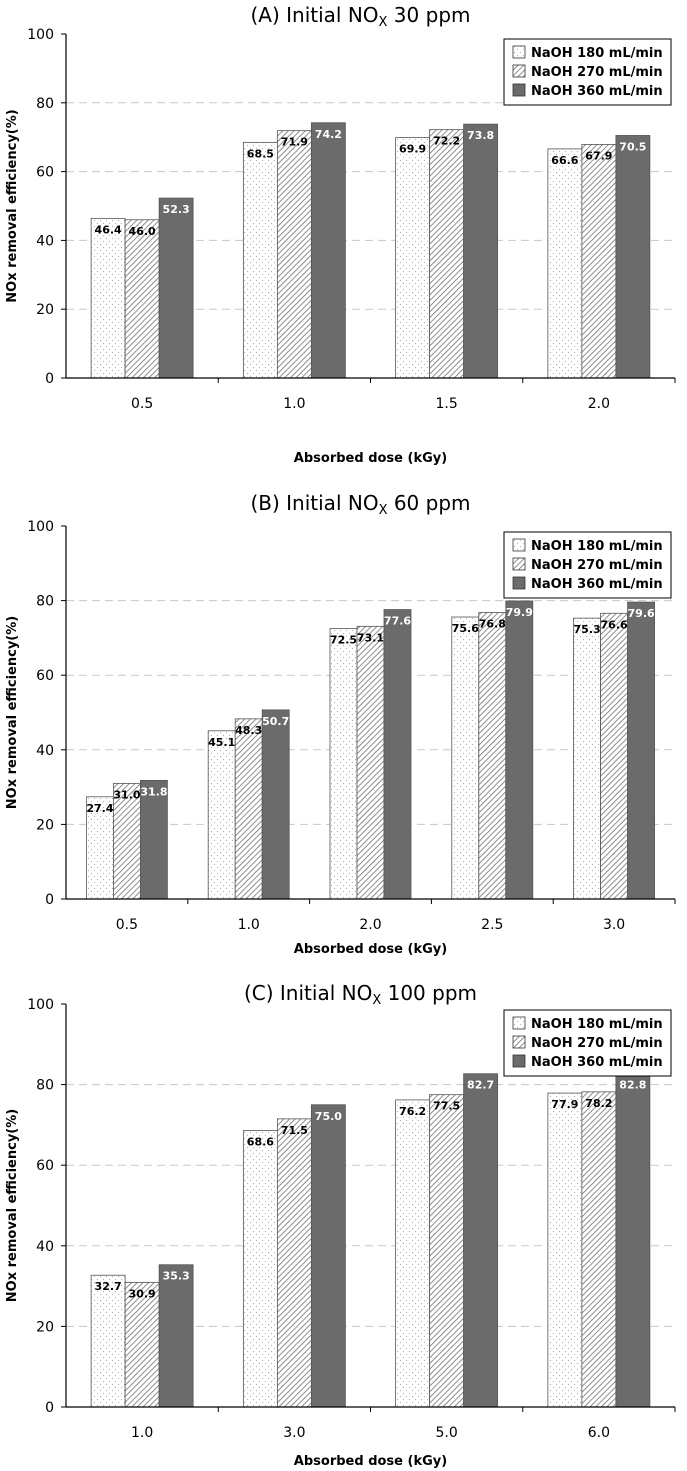 This screenshot has height=1471, width=687. What do you see at coordinates (597, 72) in the screenshot?
I see `legend-label: NaOH 270 mL/min` at bounding box center [597, 72].